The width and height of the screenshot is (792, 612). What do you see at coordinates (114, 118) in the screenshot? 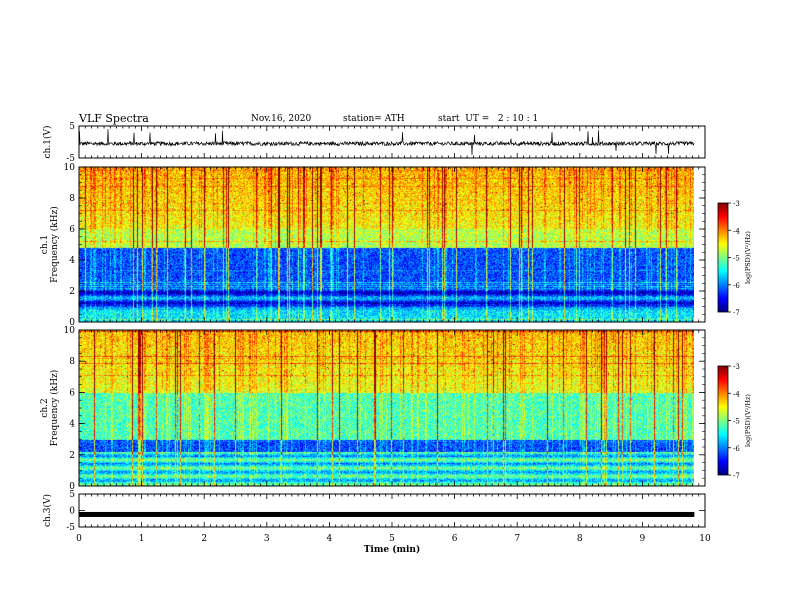
I see `figure-title: VLF Spectra` at bounding box center [114, 118].